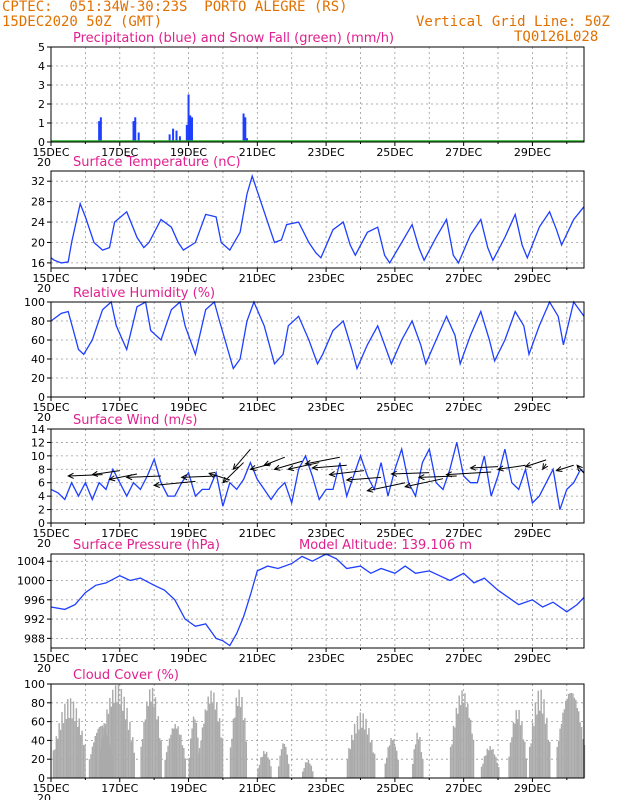 Image resolution: width=618 pixels, height=800 pixels. What do you see at coordinates (188, 152) in the screenshot?
I see `x-tick-label: 19DEC` at bounding box center [188, 152].